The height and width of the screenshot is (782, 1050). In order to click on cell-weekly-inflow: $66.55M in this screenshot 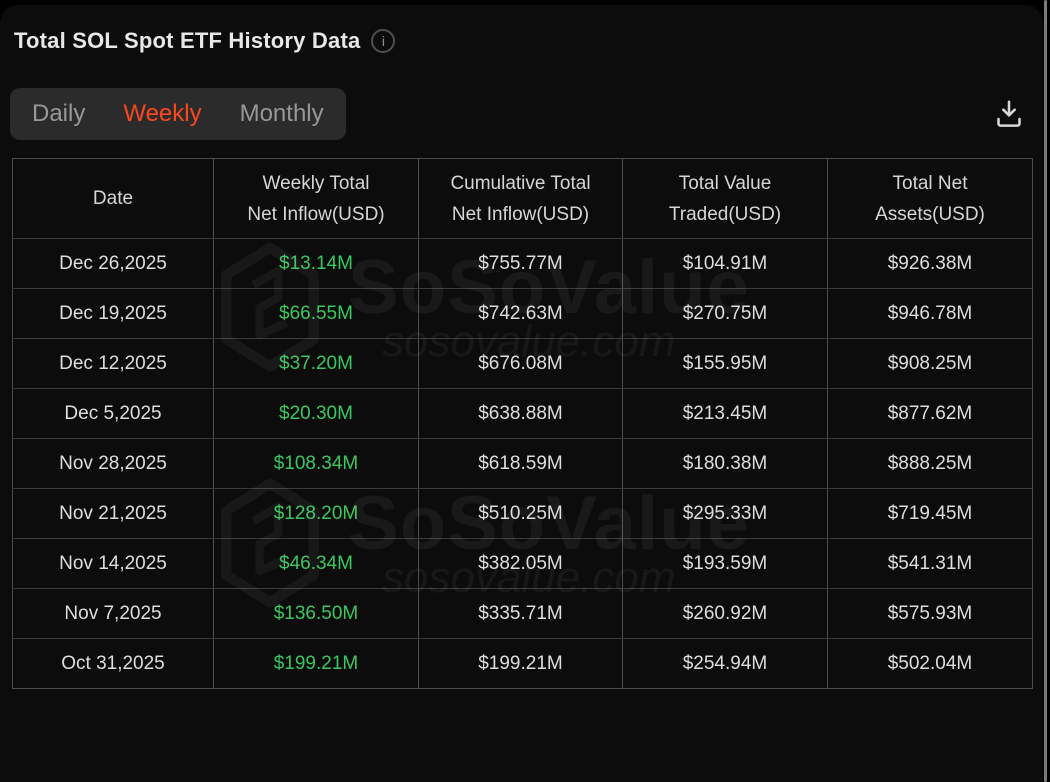, I will do `click(316, 313)`.